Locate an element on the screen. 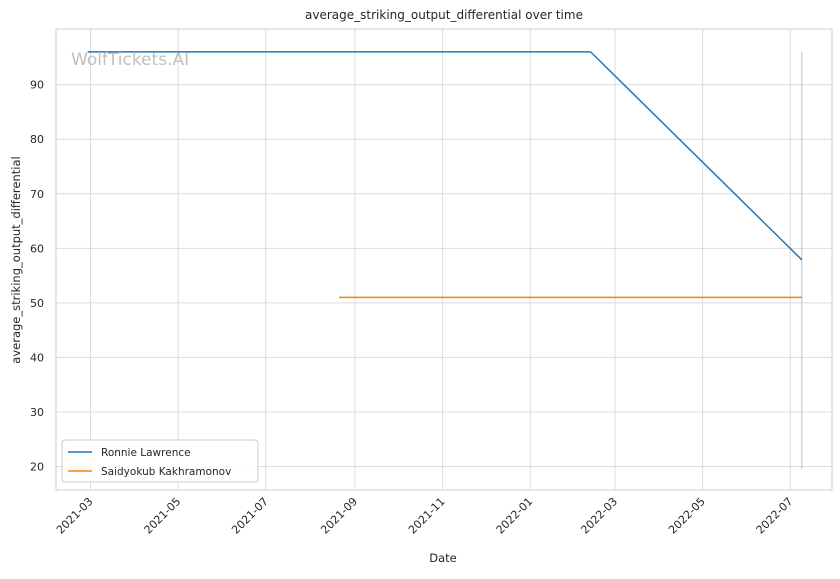  x-axis-label: Date is located at coordinates (443, 558).